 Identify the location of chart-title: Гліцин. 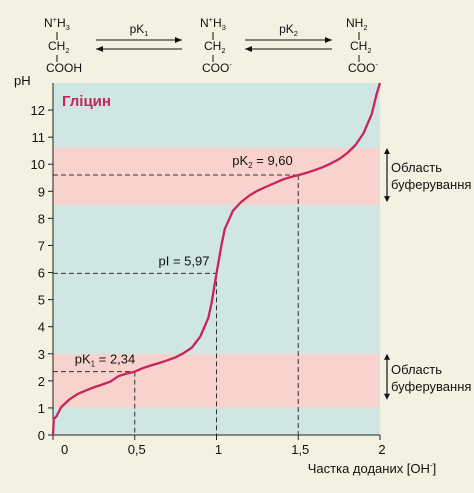
(86, 101).